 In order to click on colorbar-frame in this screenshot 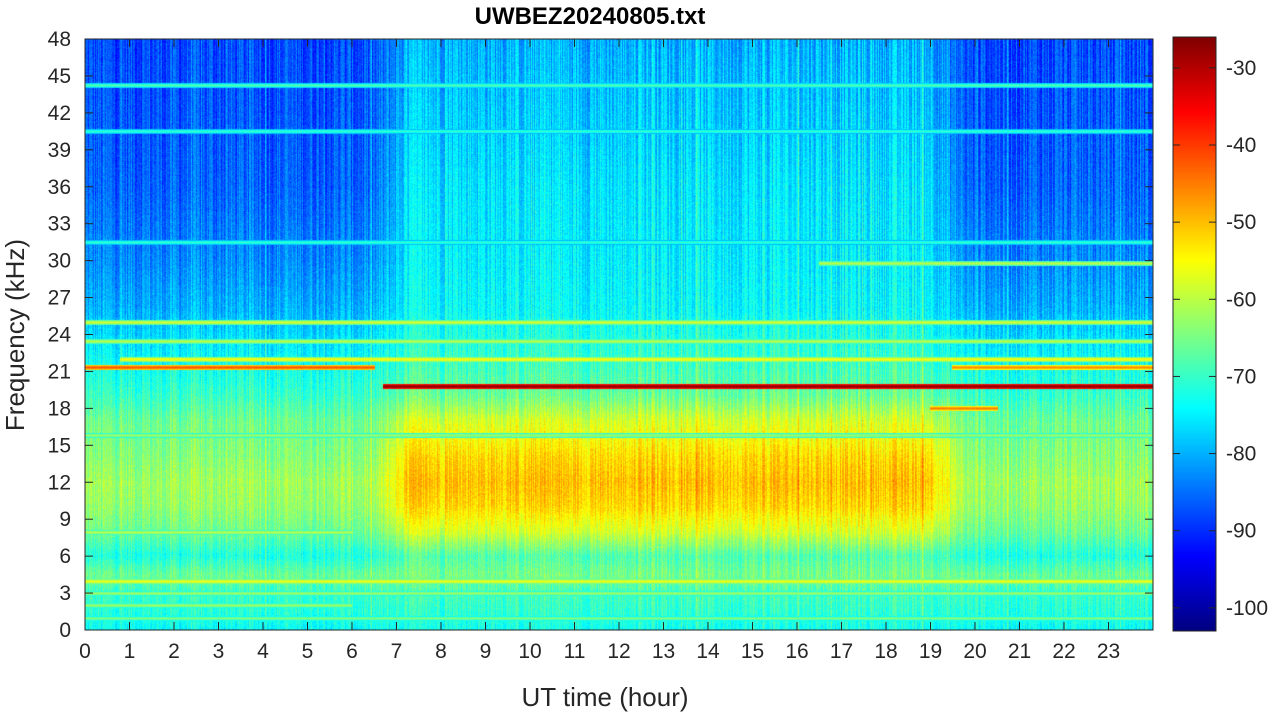, I will do `click(1194, 334)`.